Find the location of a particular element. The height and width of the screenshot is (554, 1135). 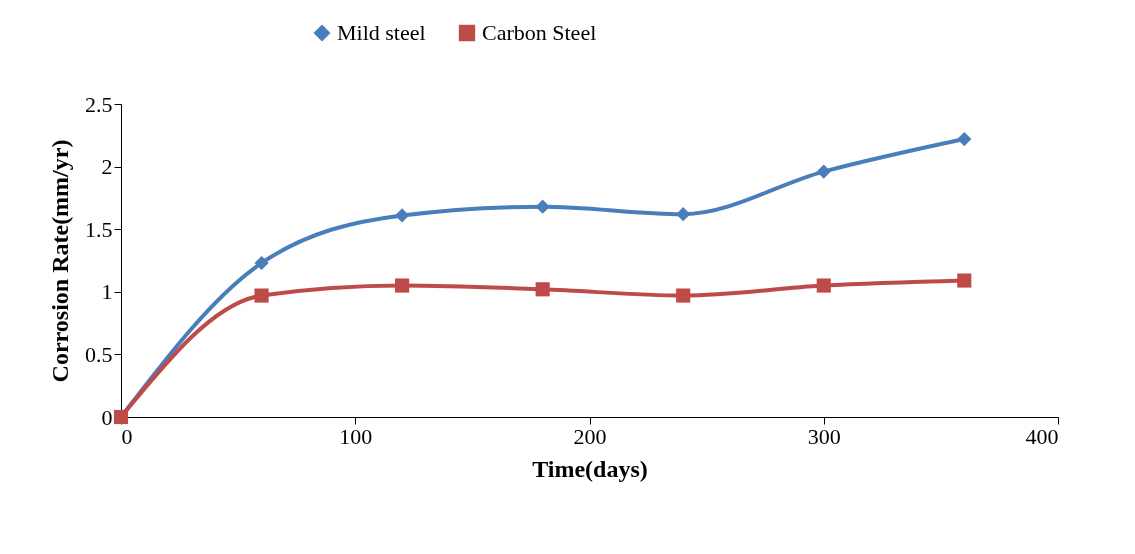

x-tick-label: 100 is located at coordinates (356, 436).